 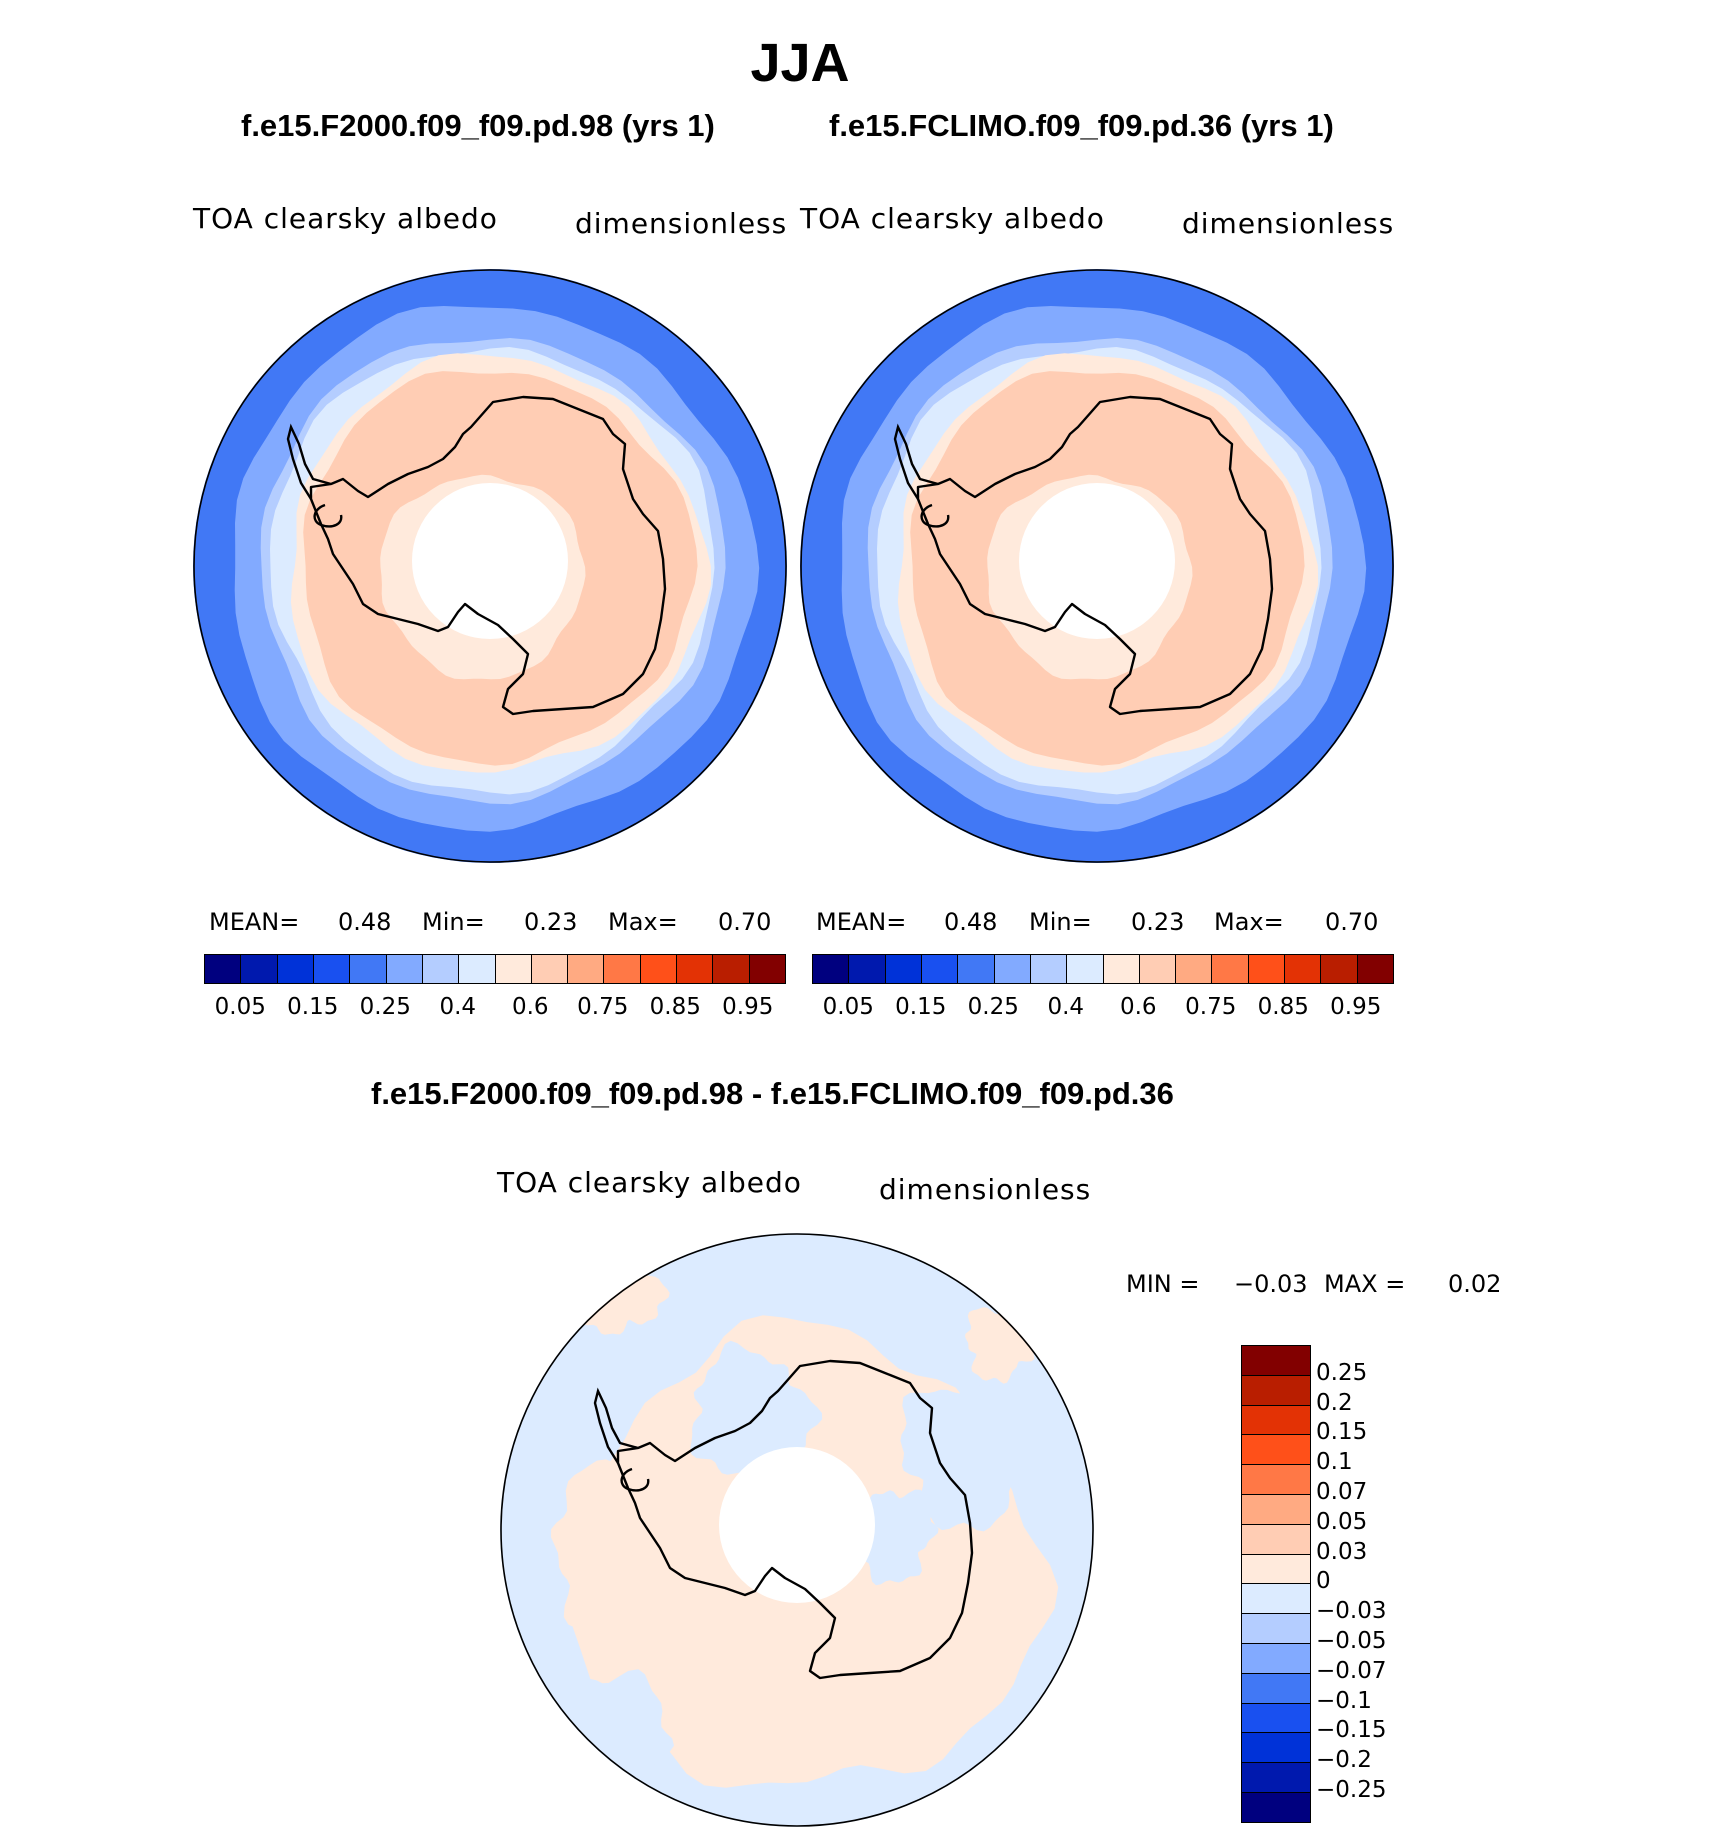 What do you see at coordinates (1475, 1284) in the screenshot?
I see `difference-max-value: 0.02` at bounding box center [1475, 1284].